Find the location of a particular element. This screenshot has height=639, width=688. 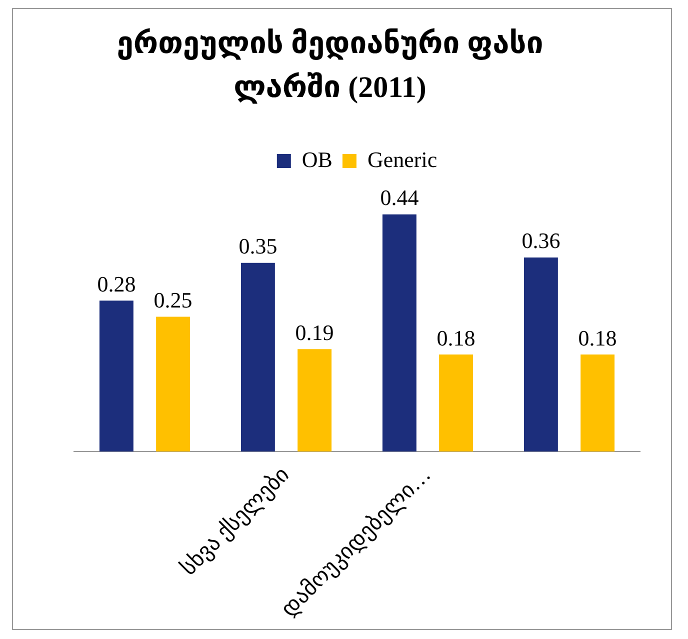

legend-label: Generic is located at coordinates (402, 159).